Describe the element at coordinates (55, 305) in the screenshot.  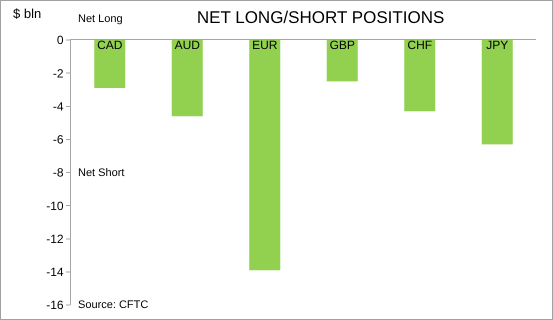
I see `y-tick-label: -16` at that location.